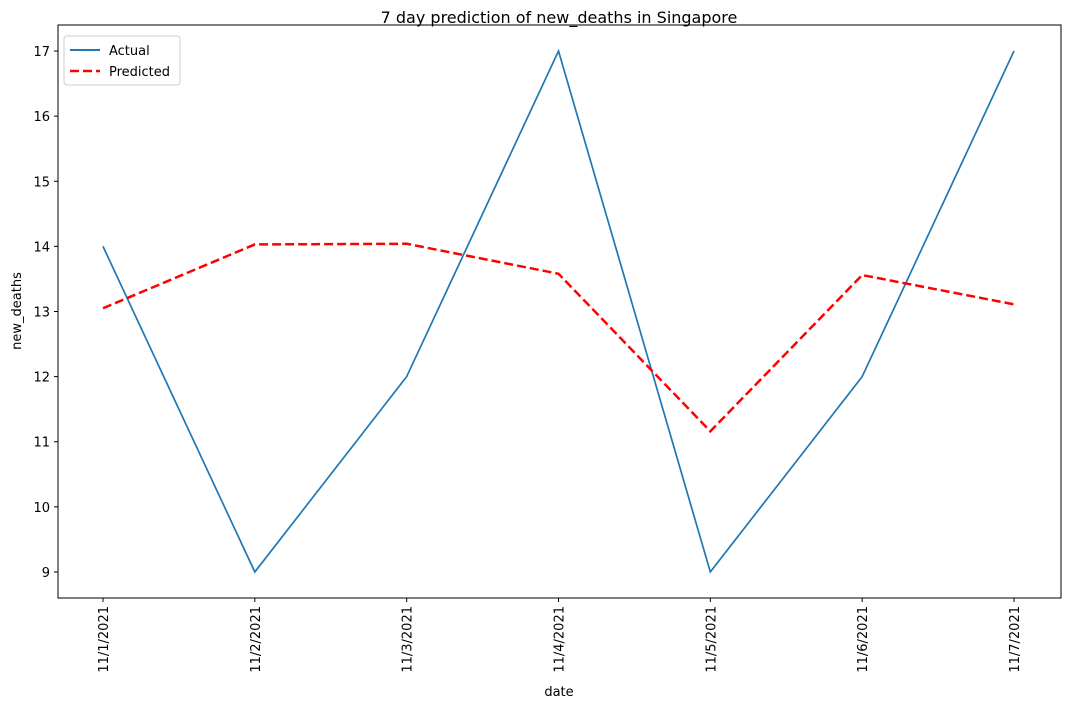 This screenshot has width=1070, height=709. Describe the element at coordinates (104, 639) in the screenshot. I see `x-tick-label: 11/1/2021` at that location.